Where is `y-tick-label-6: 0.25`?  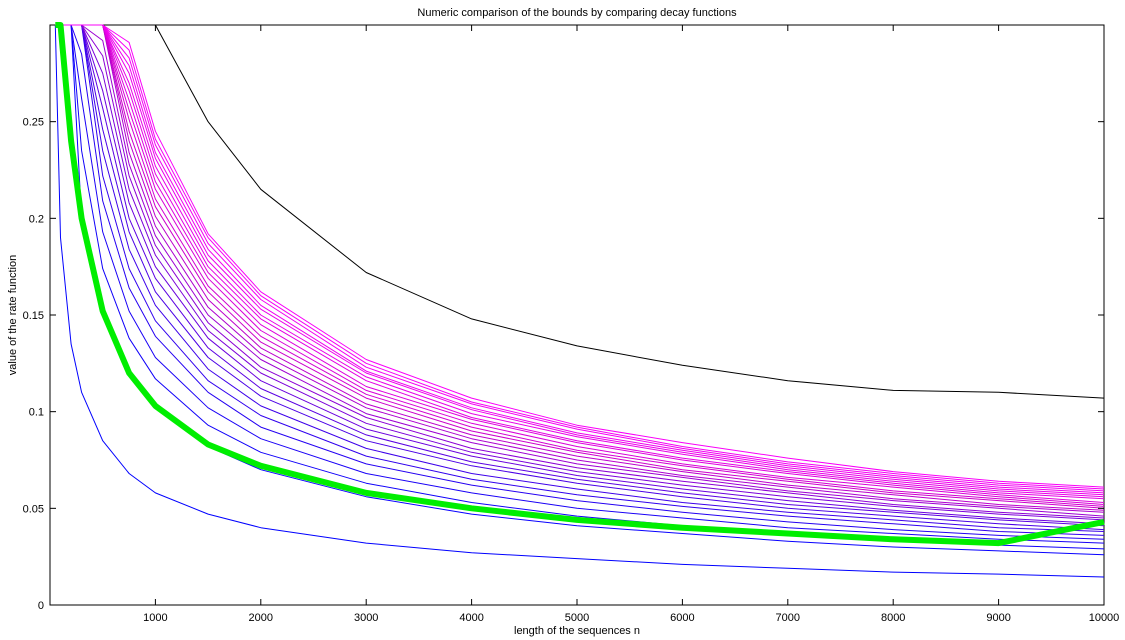 y-tick-label-6: 0.25 is located at coordinates (33, 123).